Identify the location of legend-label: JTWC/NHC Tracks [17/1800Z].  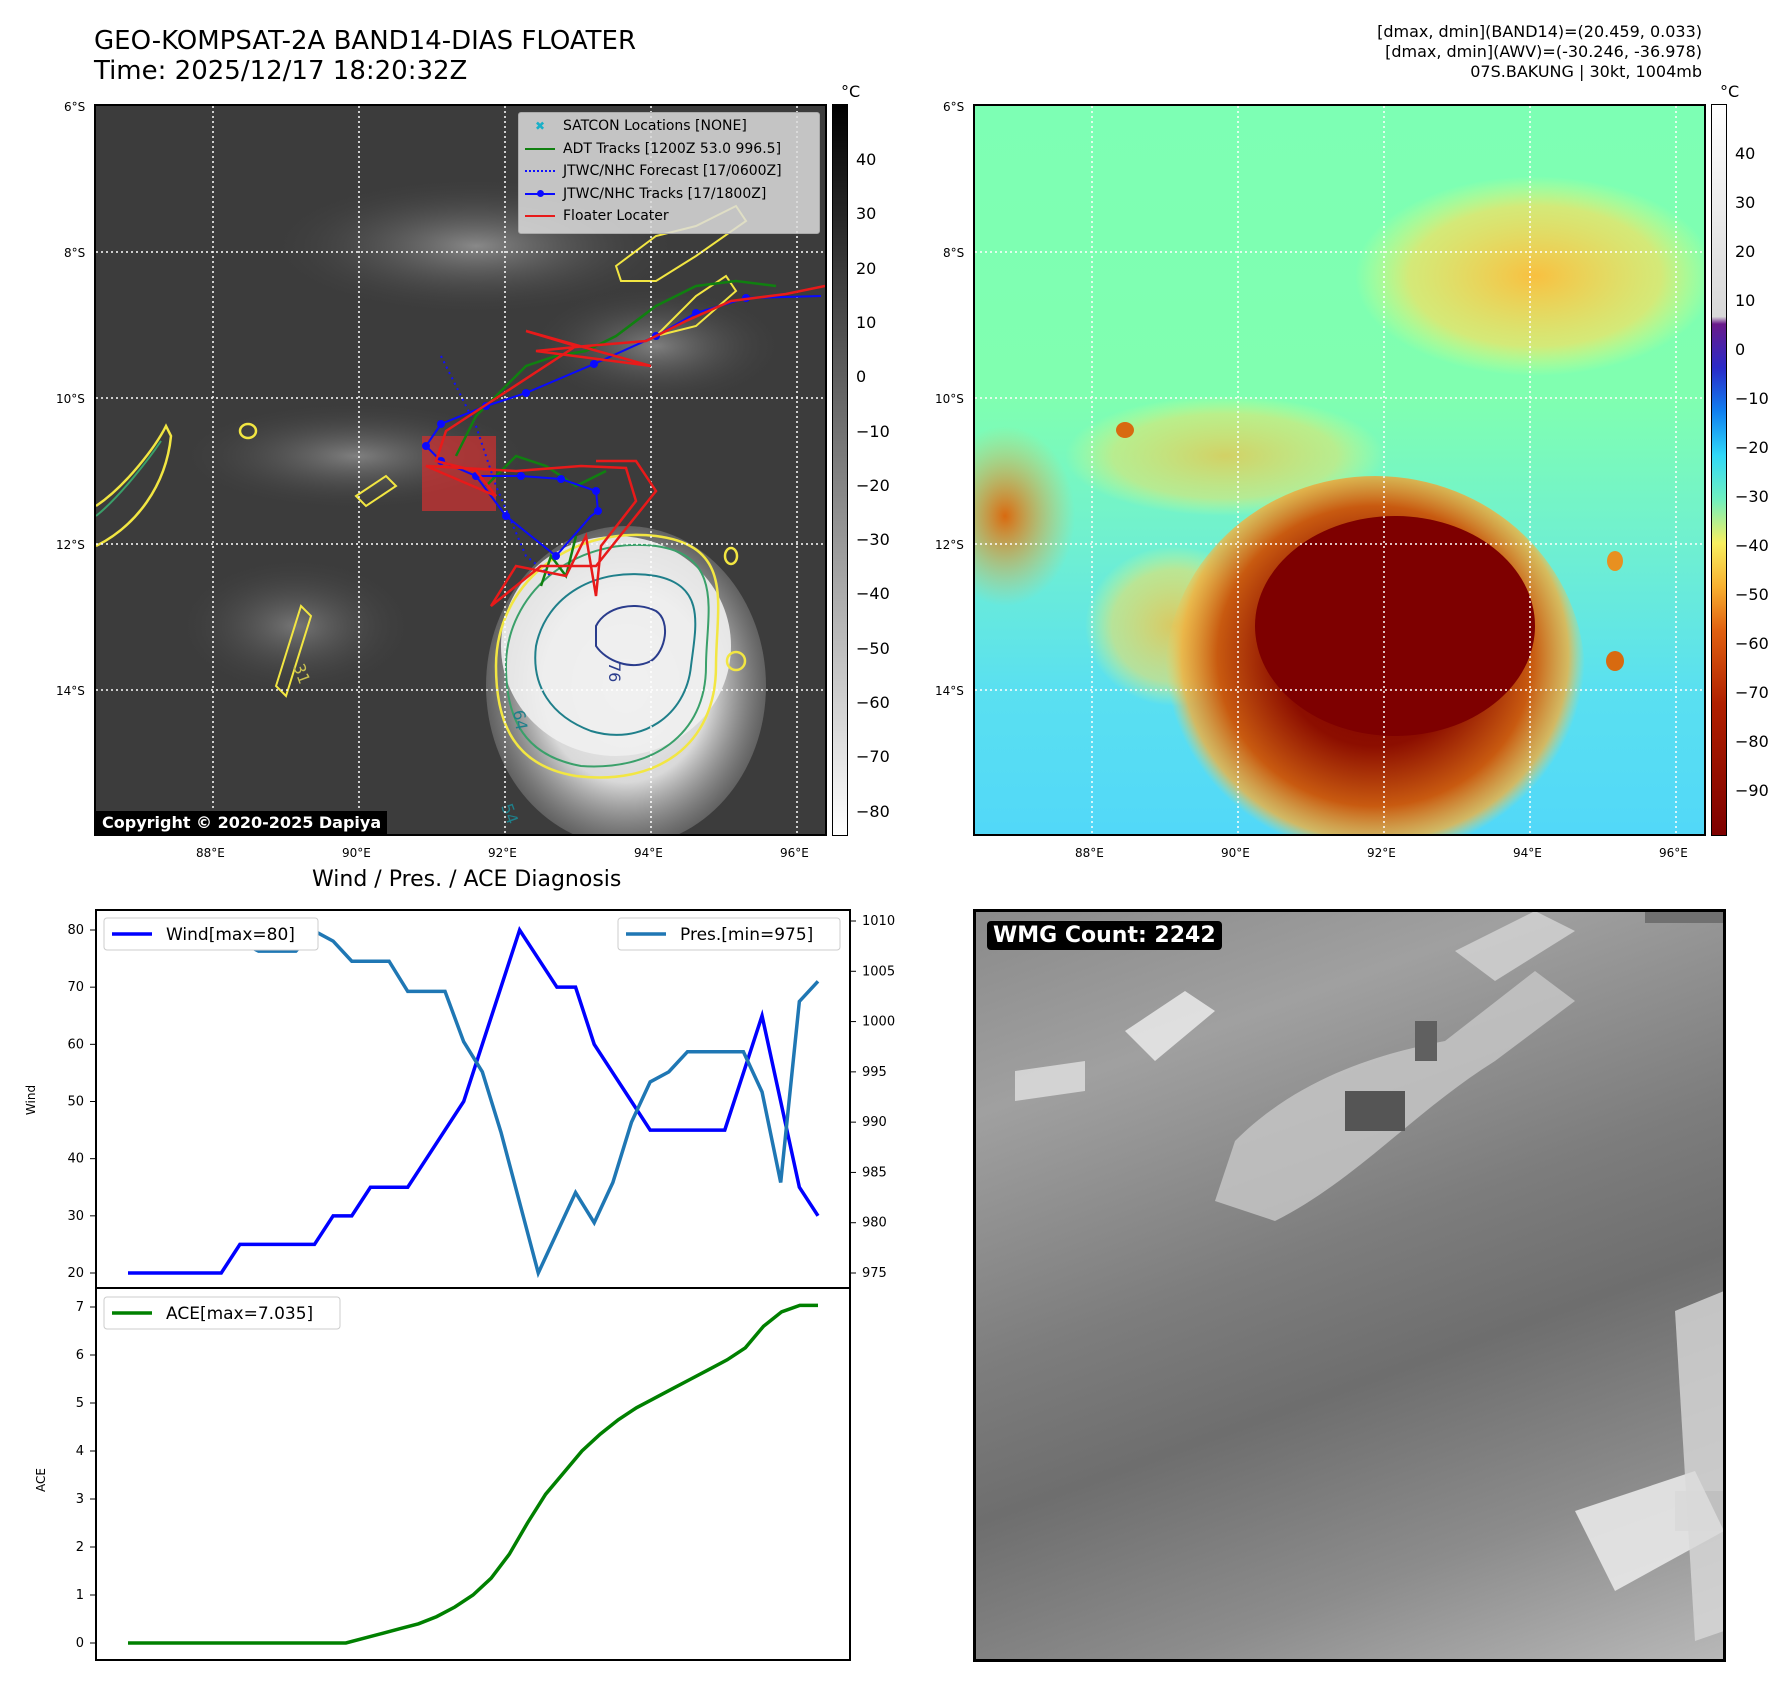
(665, 193).